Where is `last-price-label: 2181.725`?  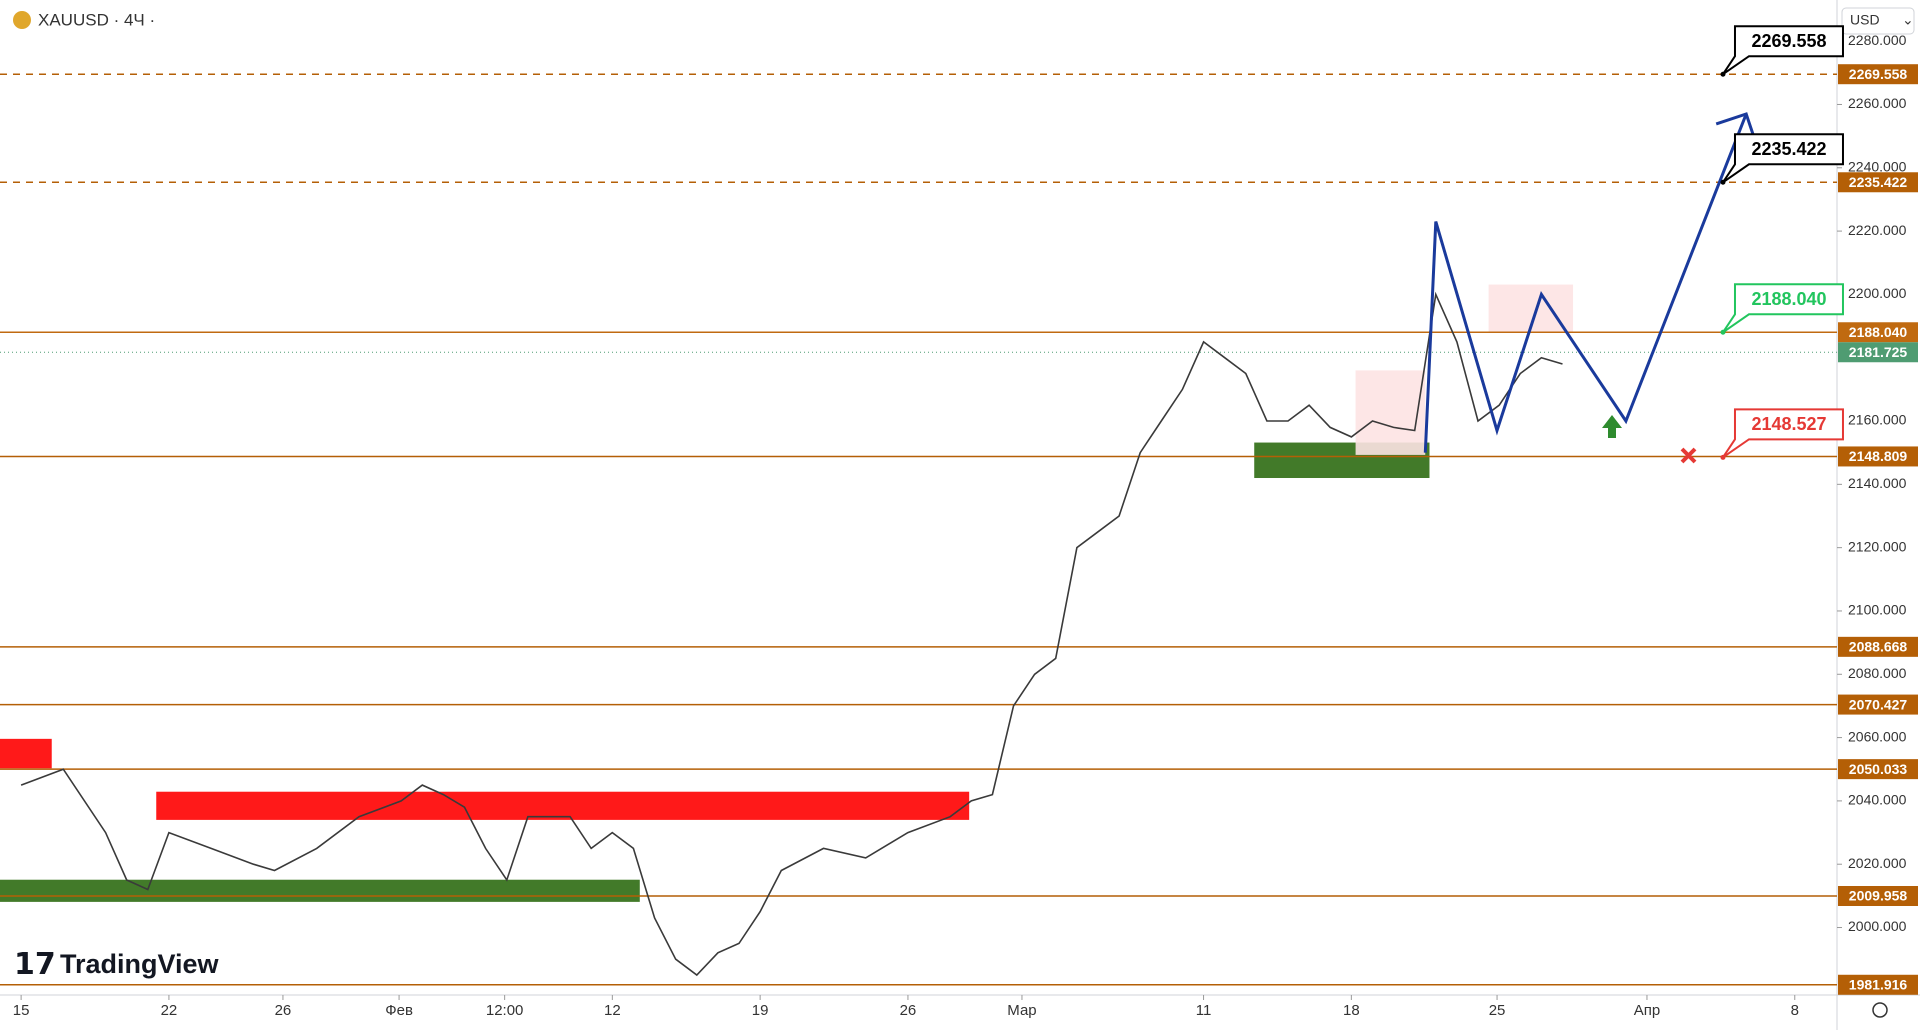 last-price-label: 2181.725 is located at coordinates (1878, 352).